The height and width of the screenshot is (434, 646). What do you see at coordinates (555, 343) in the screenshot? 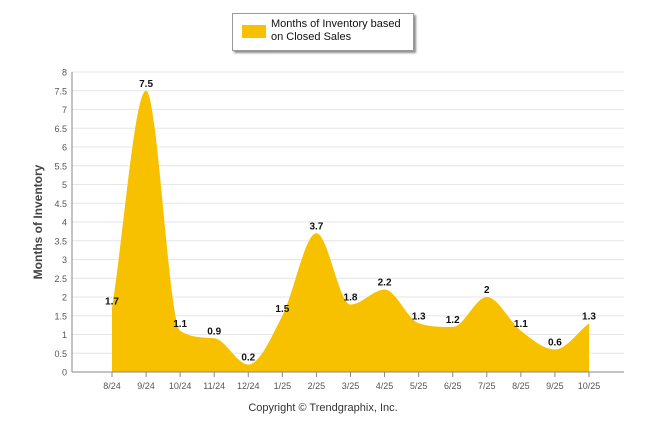
I see `data-label: 0.6` at bounding box center [555, 343].